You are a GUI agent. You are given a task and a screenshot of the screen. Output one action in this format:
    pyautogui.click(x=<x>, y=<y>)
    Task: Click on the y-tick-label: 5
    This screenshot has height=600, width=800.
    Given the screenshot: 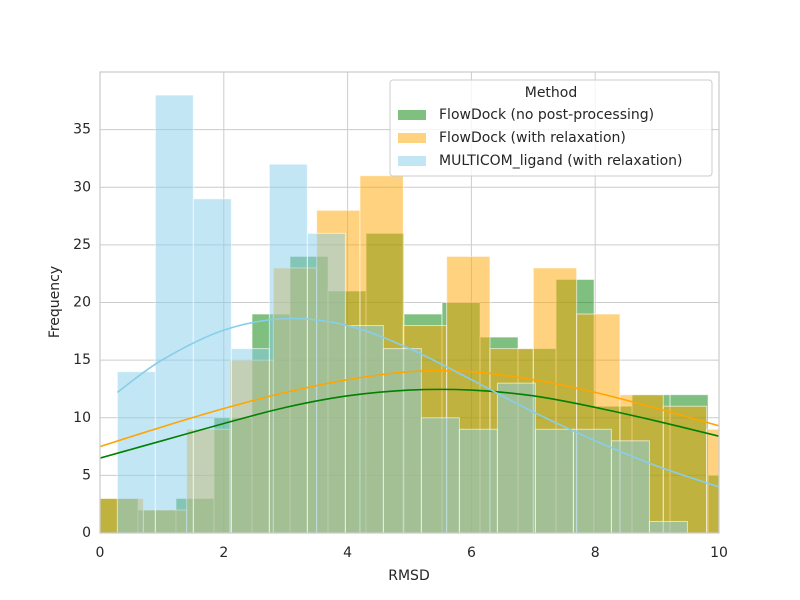 What is the action you would take?
    pyautogui.click(x=86, y=475)
    